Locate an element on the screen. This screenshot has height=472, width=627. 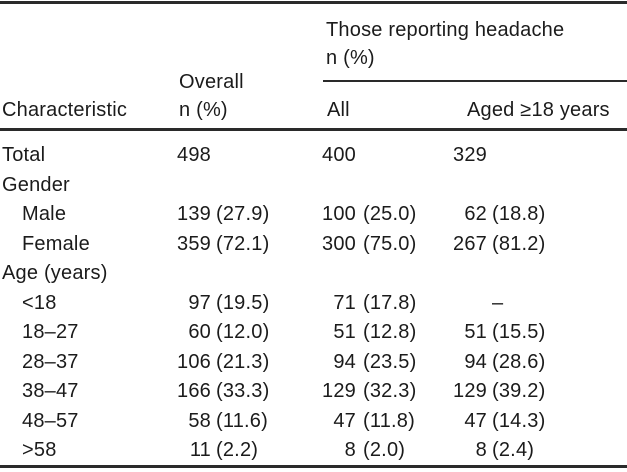
overall-pct: (12.0) is located at coordinates (243, 332).